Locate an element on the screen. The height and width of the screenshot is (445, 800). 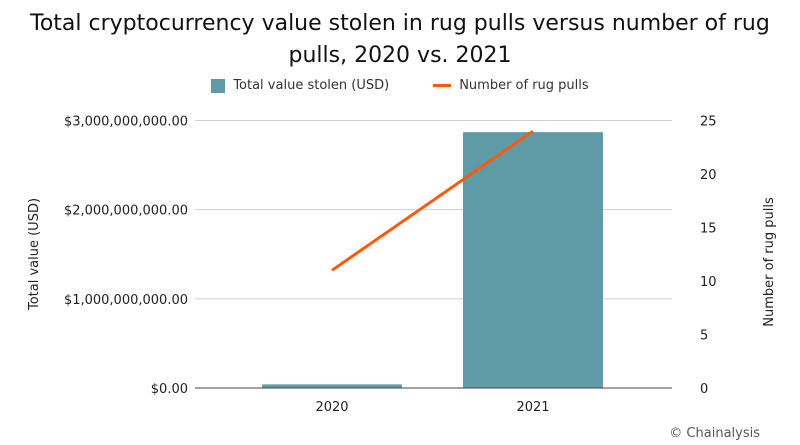
legend-label: Total value stolen (USD) is located at coordinates (311, 85).